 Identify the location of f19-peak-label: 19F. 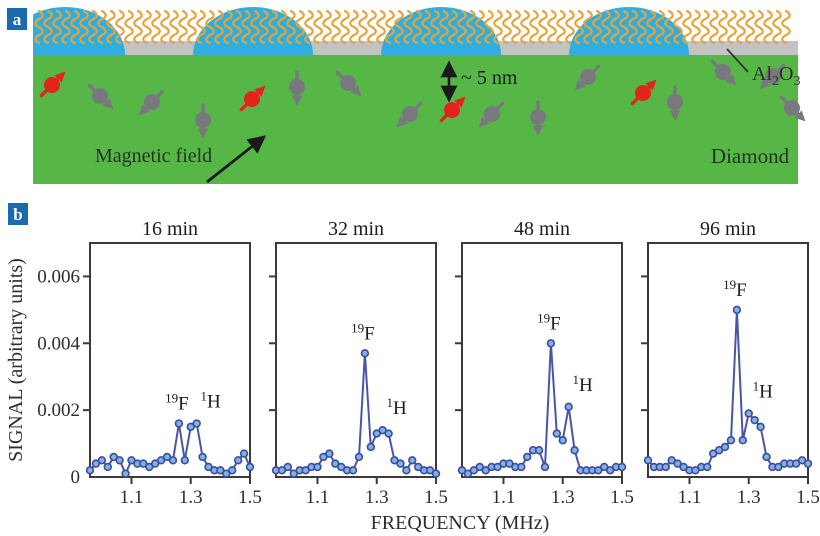
(549, 322).